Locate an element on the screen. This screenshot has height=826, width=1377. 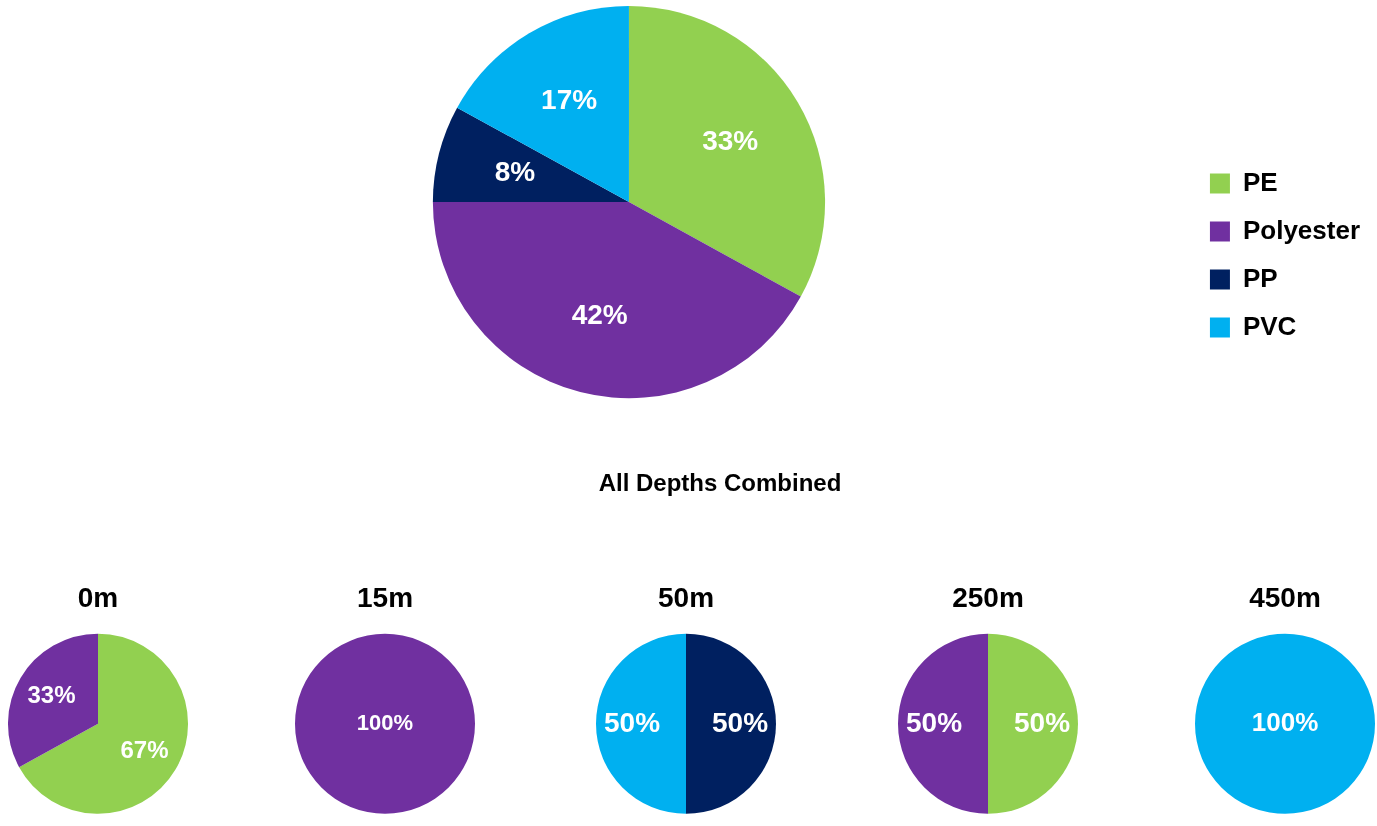
legend-label: PE is located at coordinates (1260, 181).